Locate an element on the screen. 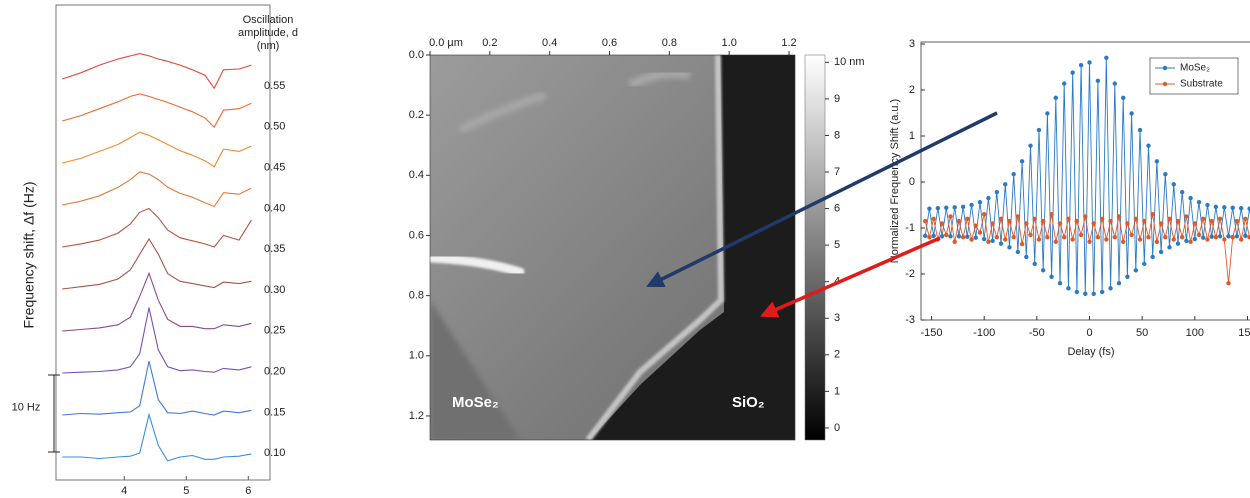 This screenshot has width=1250, height=498. x-tick-label: 0.0 µm is located at coordinates (446, 43).